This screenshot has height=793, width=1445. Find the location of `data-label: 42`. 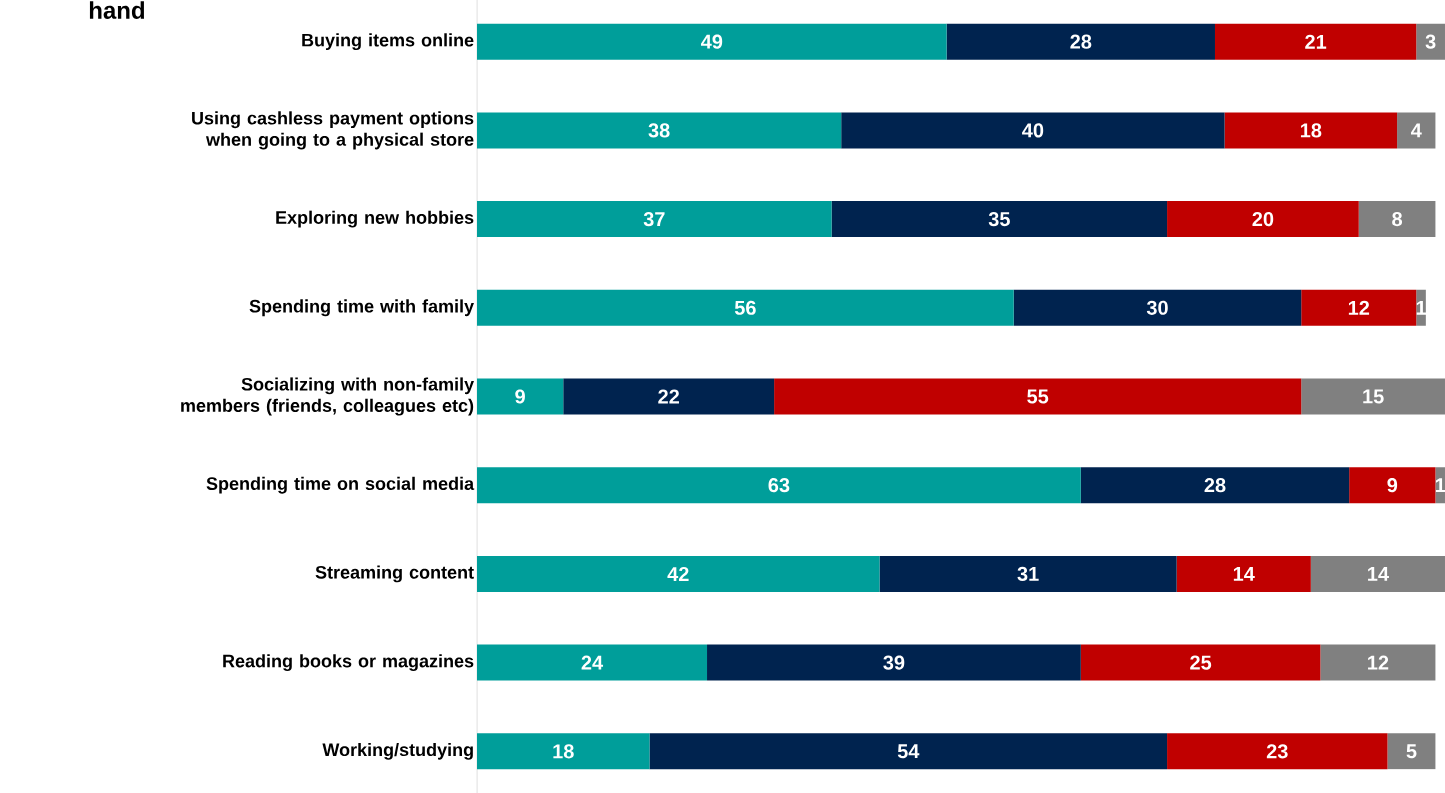

data-label: 42 is located at coordinates (678, 573).